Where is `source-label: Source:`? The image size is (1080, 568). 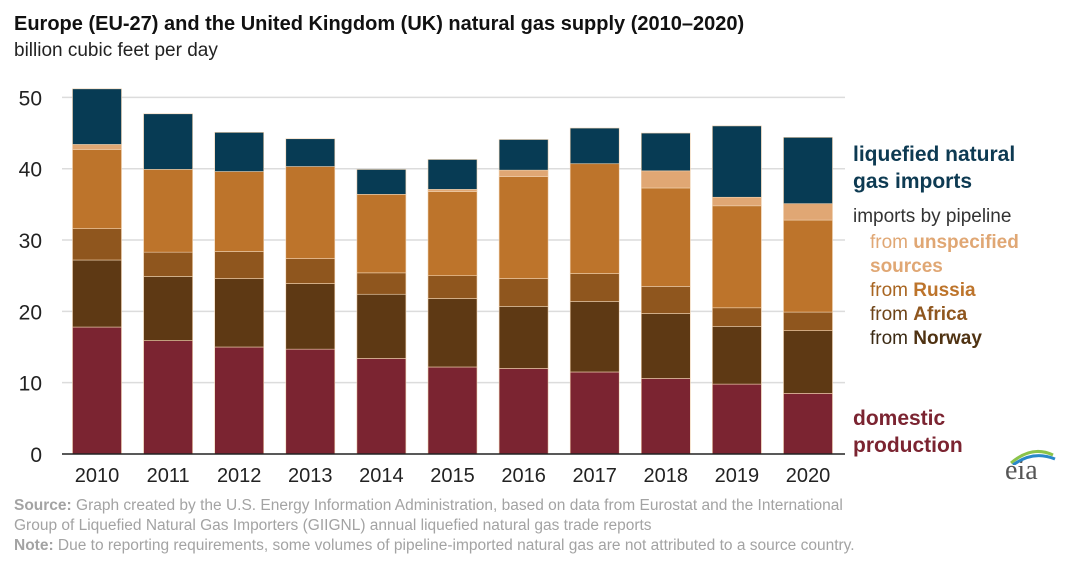
source-label: Source: is located at coordinates (43, 505).